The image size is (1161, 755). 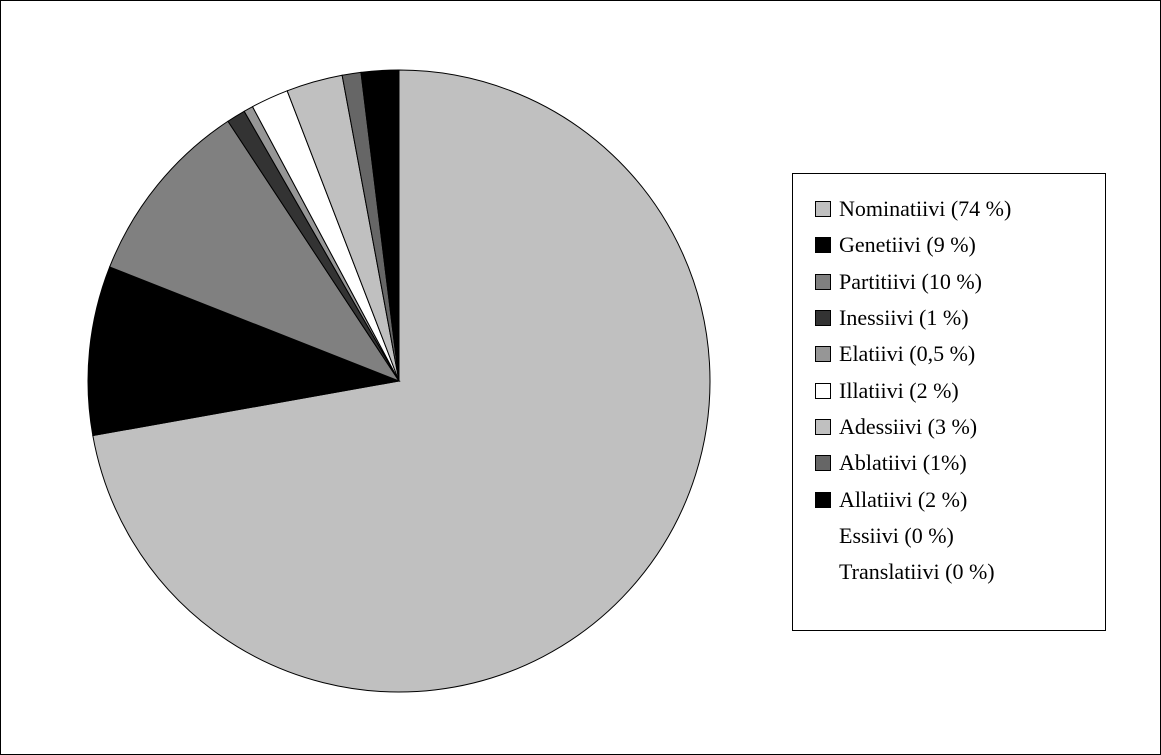 What do you see at coordinates (910, 281) in the screenshot?
I see `legend-label: Partitiivi (10 %)` at bounding box center [910, 281].